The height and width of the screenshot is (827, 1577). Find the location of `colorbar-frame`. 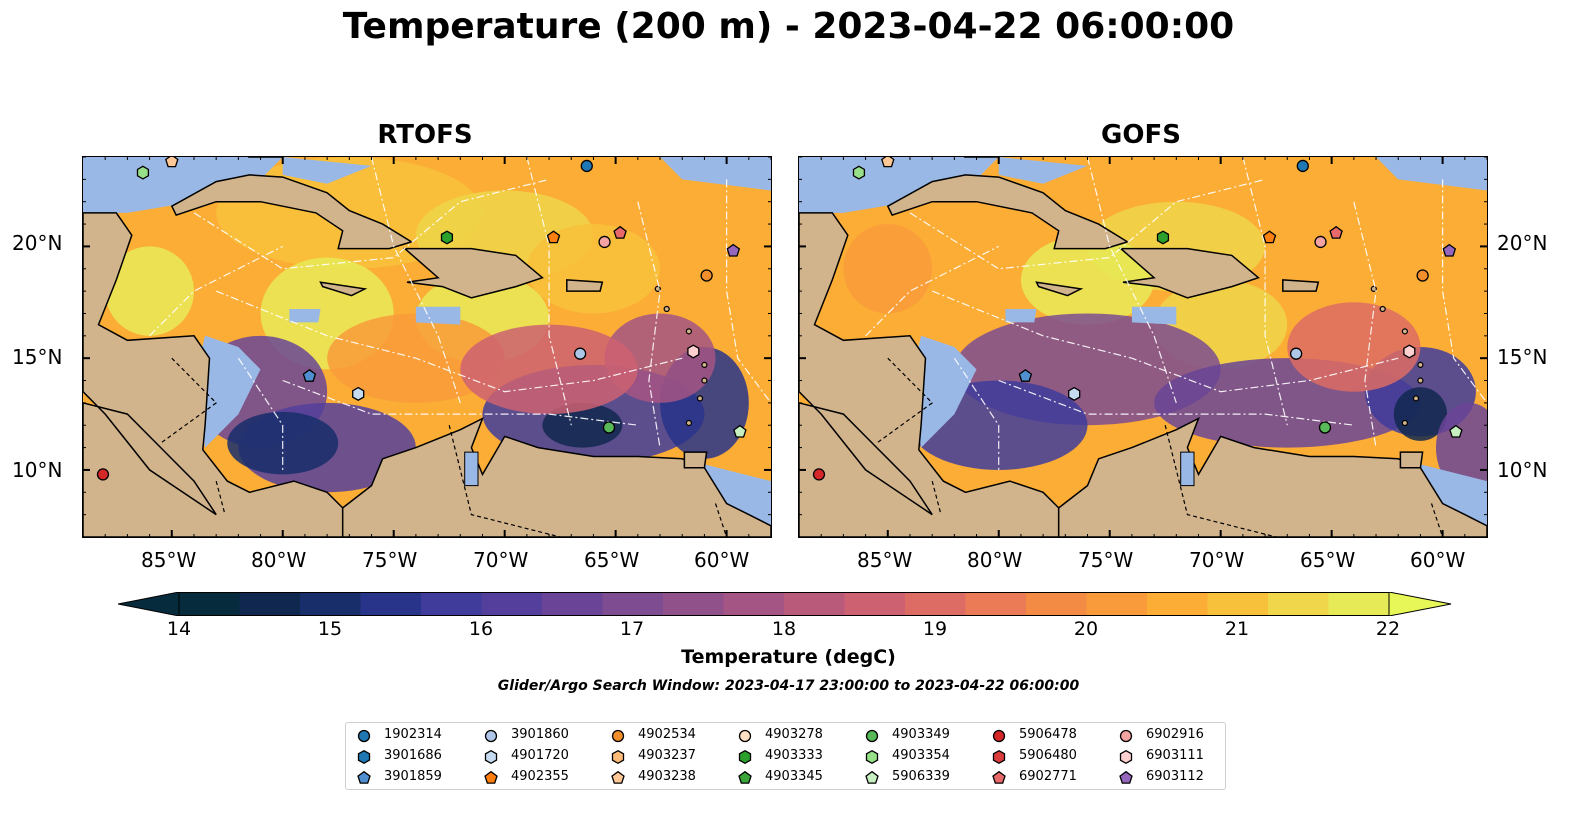

colorbar-frame is located at coordinates (784, 604).